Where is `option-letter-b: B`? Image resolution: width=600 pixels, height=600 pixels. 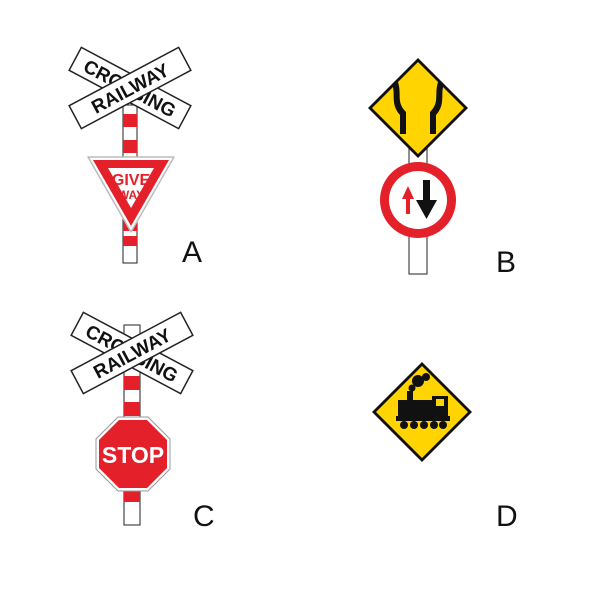
option-letter-b: B is located at coordinates (506, 262).